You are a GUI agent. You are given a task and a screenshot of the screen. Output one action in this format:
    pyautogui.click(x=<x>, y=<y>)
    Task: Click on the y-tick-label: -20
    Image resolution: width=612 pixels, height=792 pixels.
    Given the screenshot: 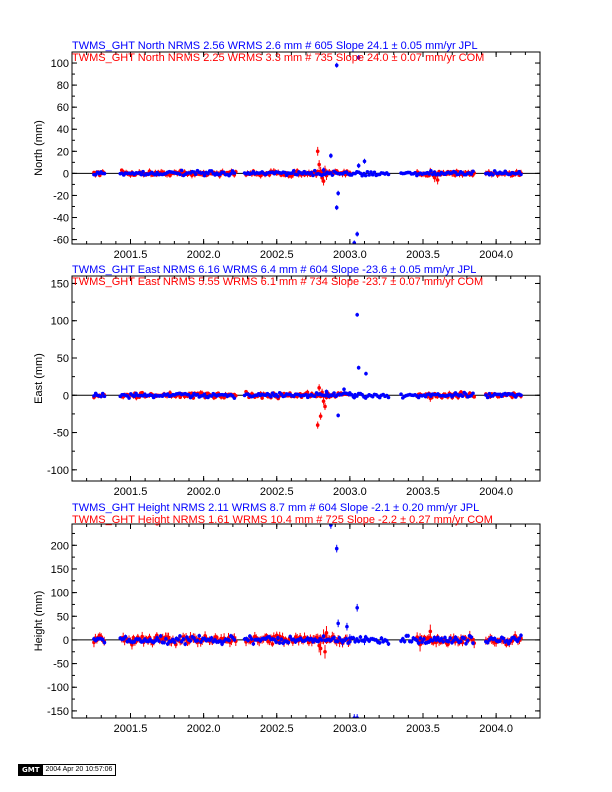 What is the action you would take?
    pyautogui.click(x=61, y=196)
    